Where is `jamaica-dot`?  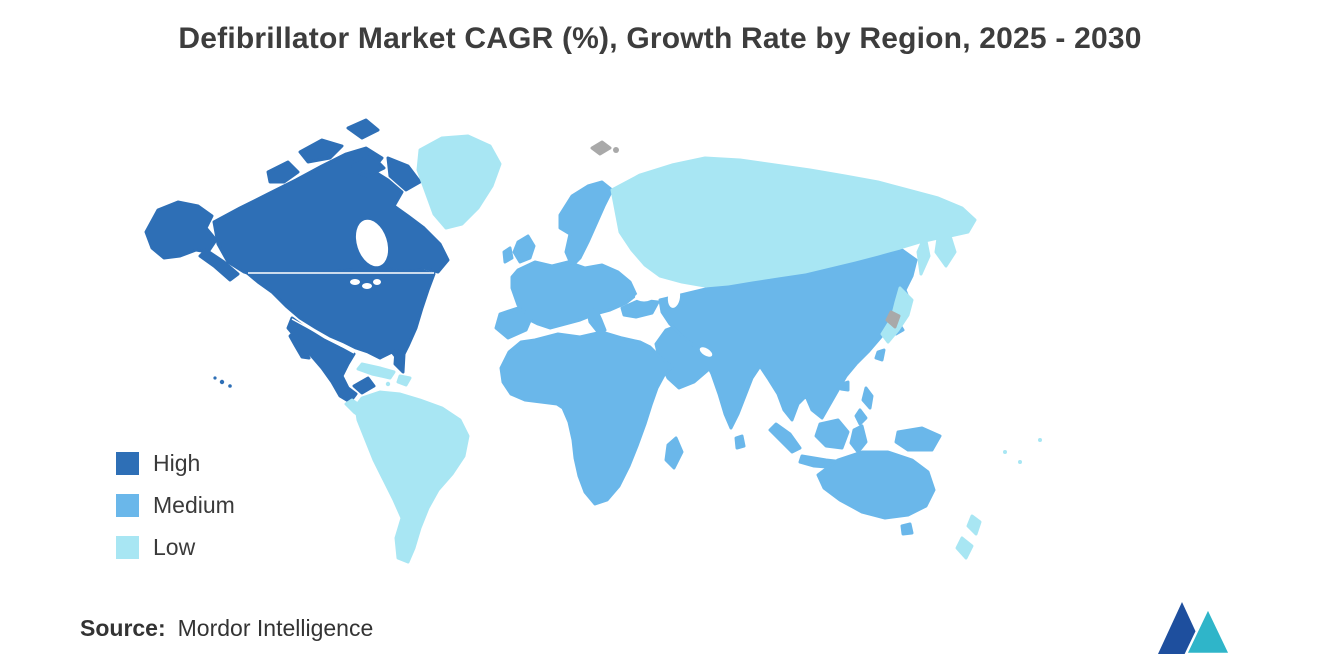 jamaica-dot is located at coordinates (388, 384).